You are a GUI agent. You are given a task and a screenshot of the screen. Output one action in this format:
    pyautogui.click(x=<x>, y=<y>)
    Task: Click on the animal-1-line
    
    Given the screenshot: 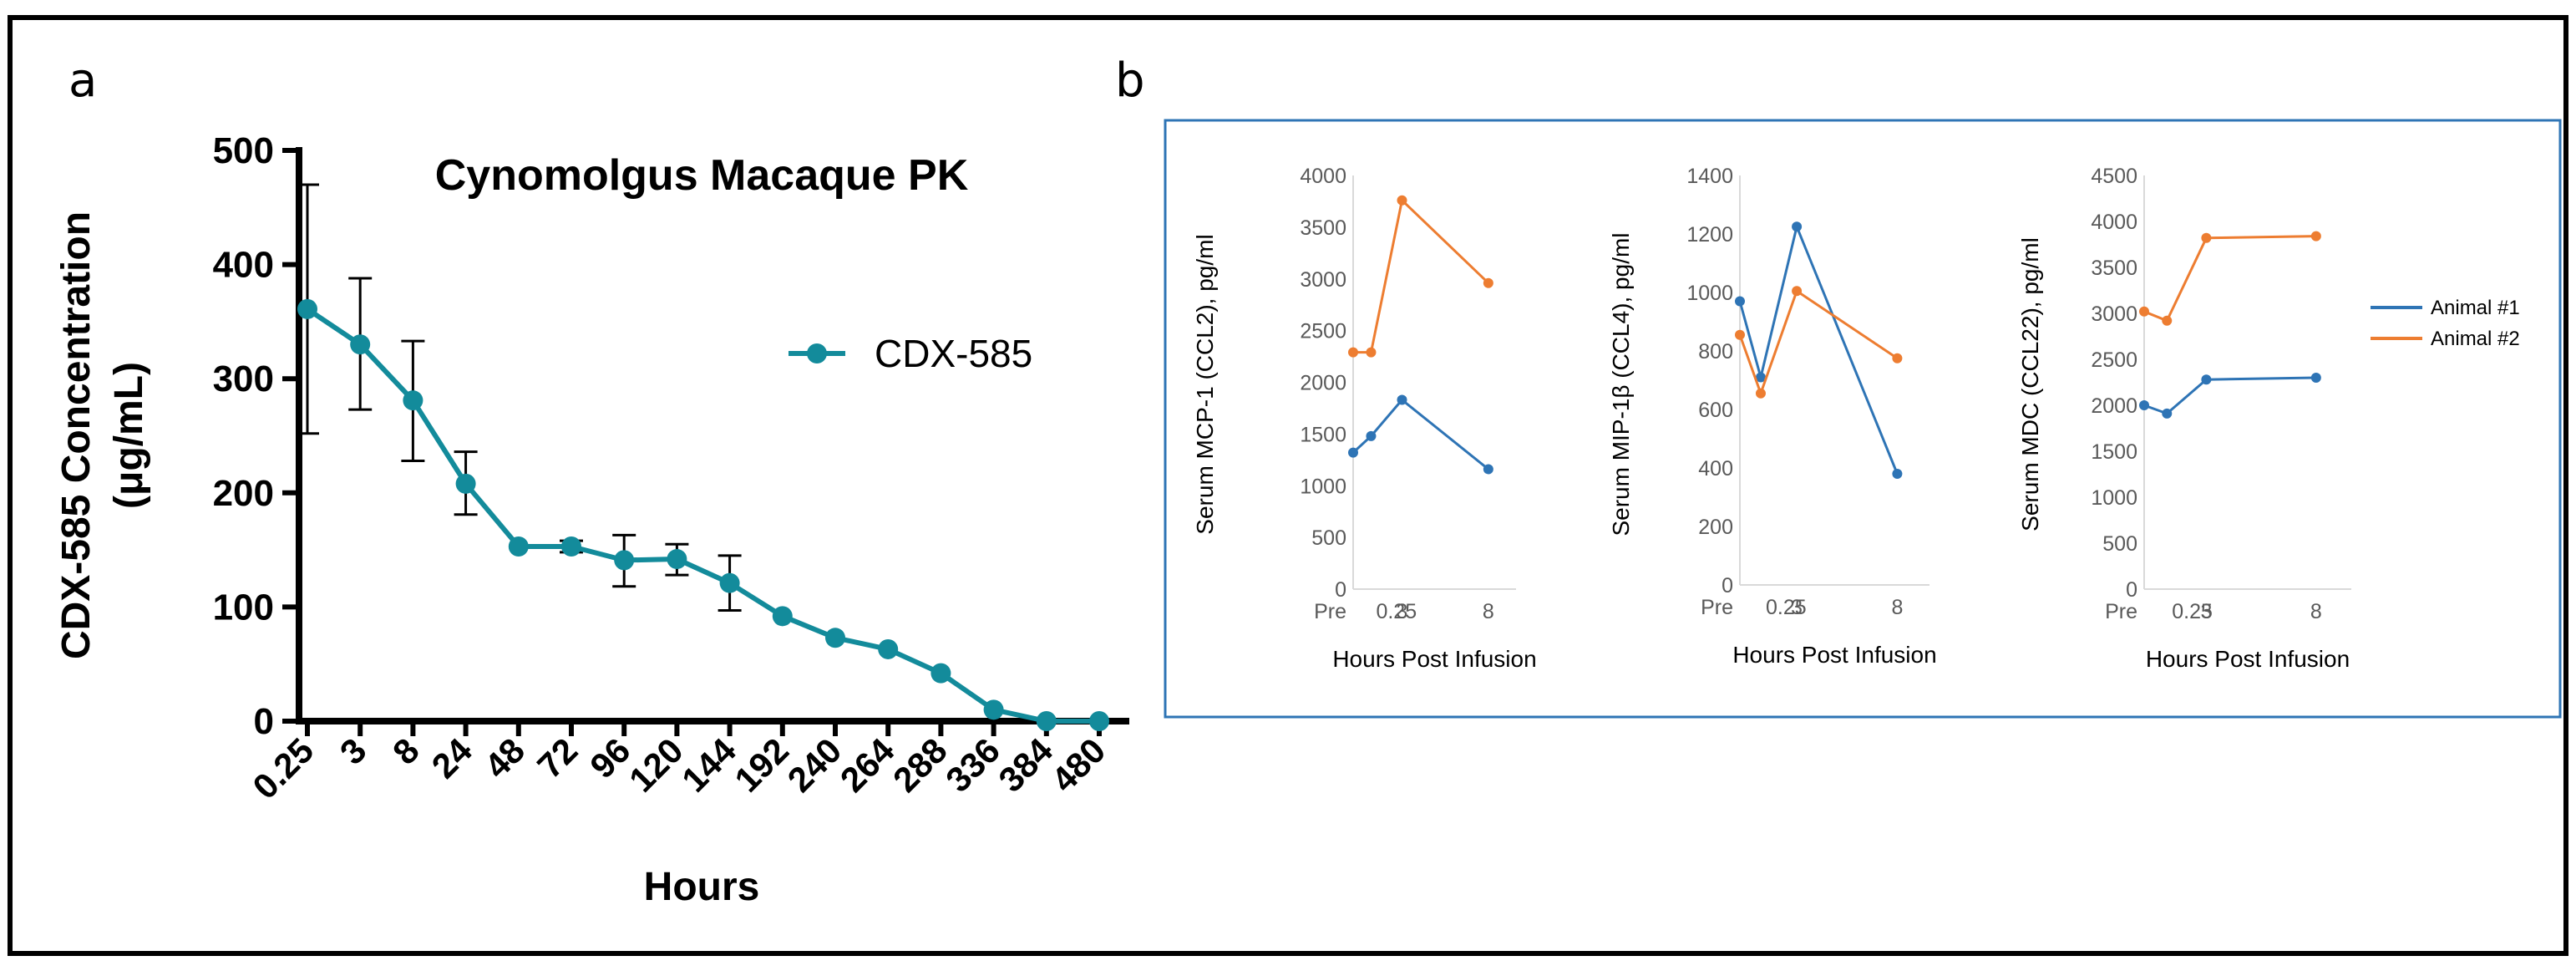 What is the action you would take?
    pyautogui.click(x=1420, y=435)
    